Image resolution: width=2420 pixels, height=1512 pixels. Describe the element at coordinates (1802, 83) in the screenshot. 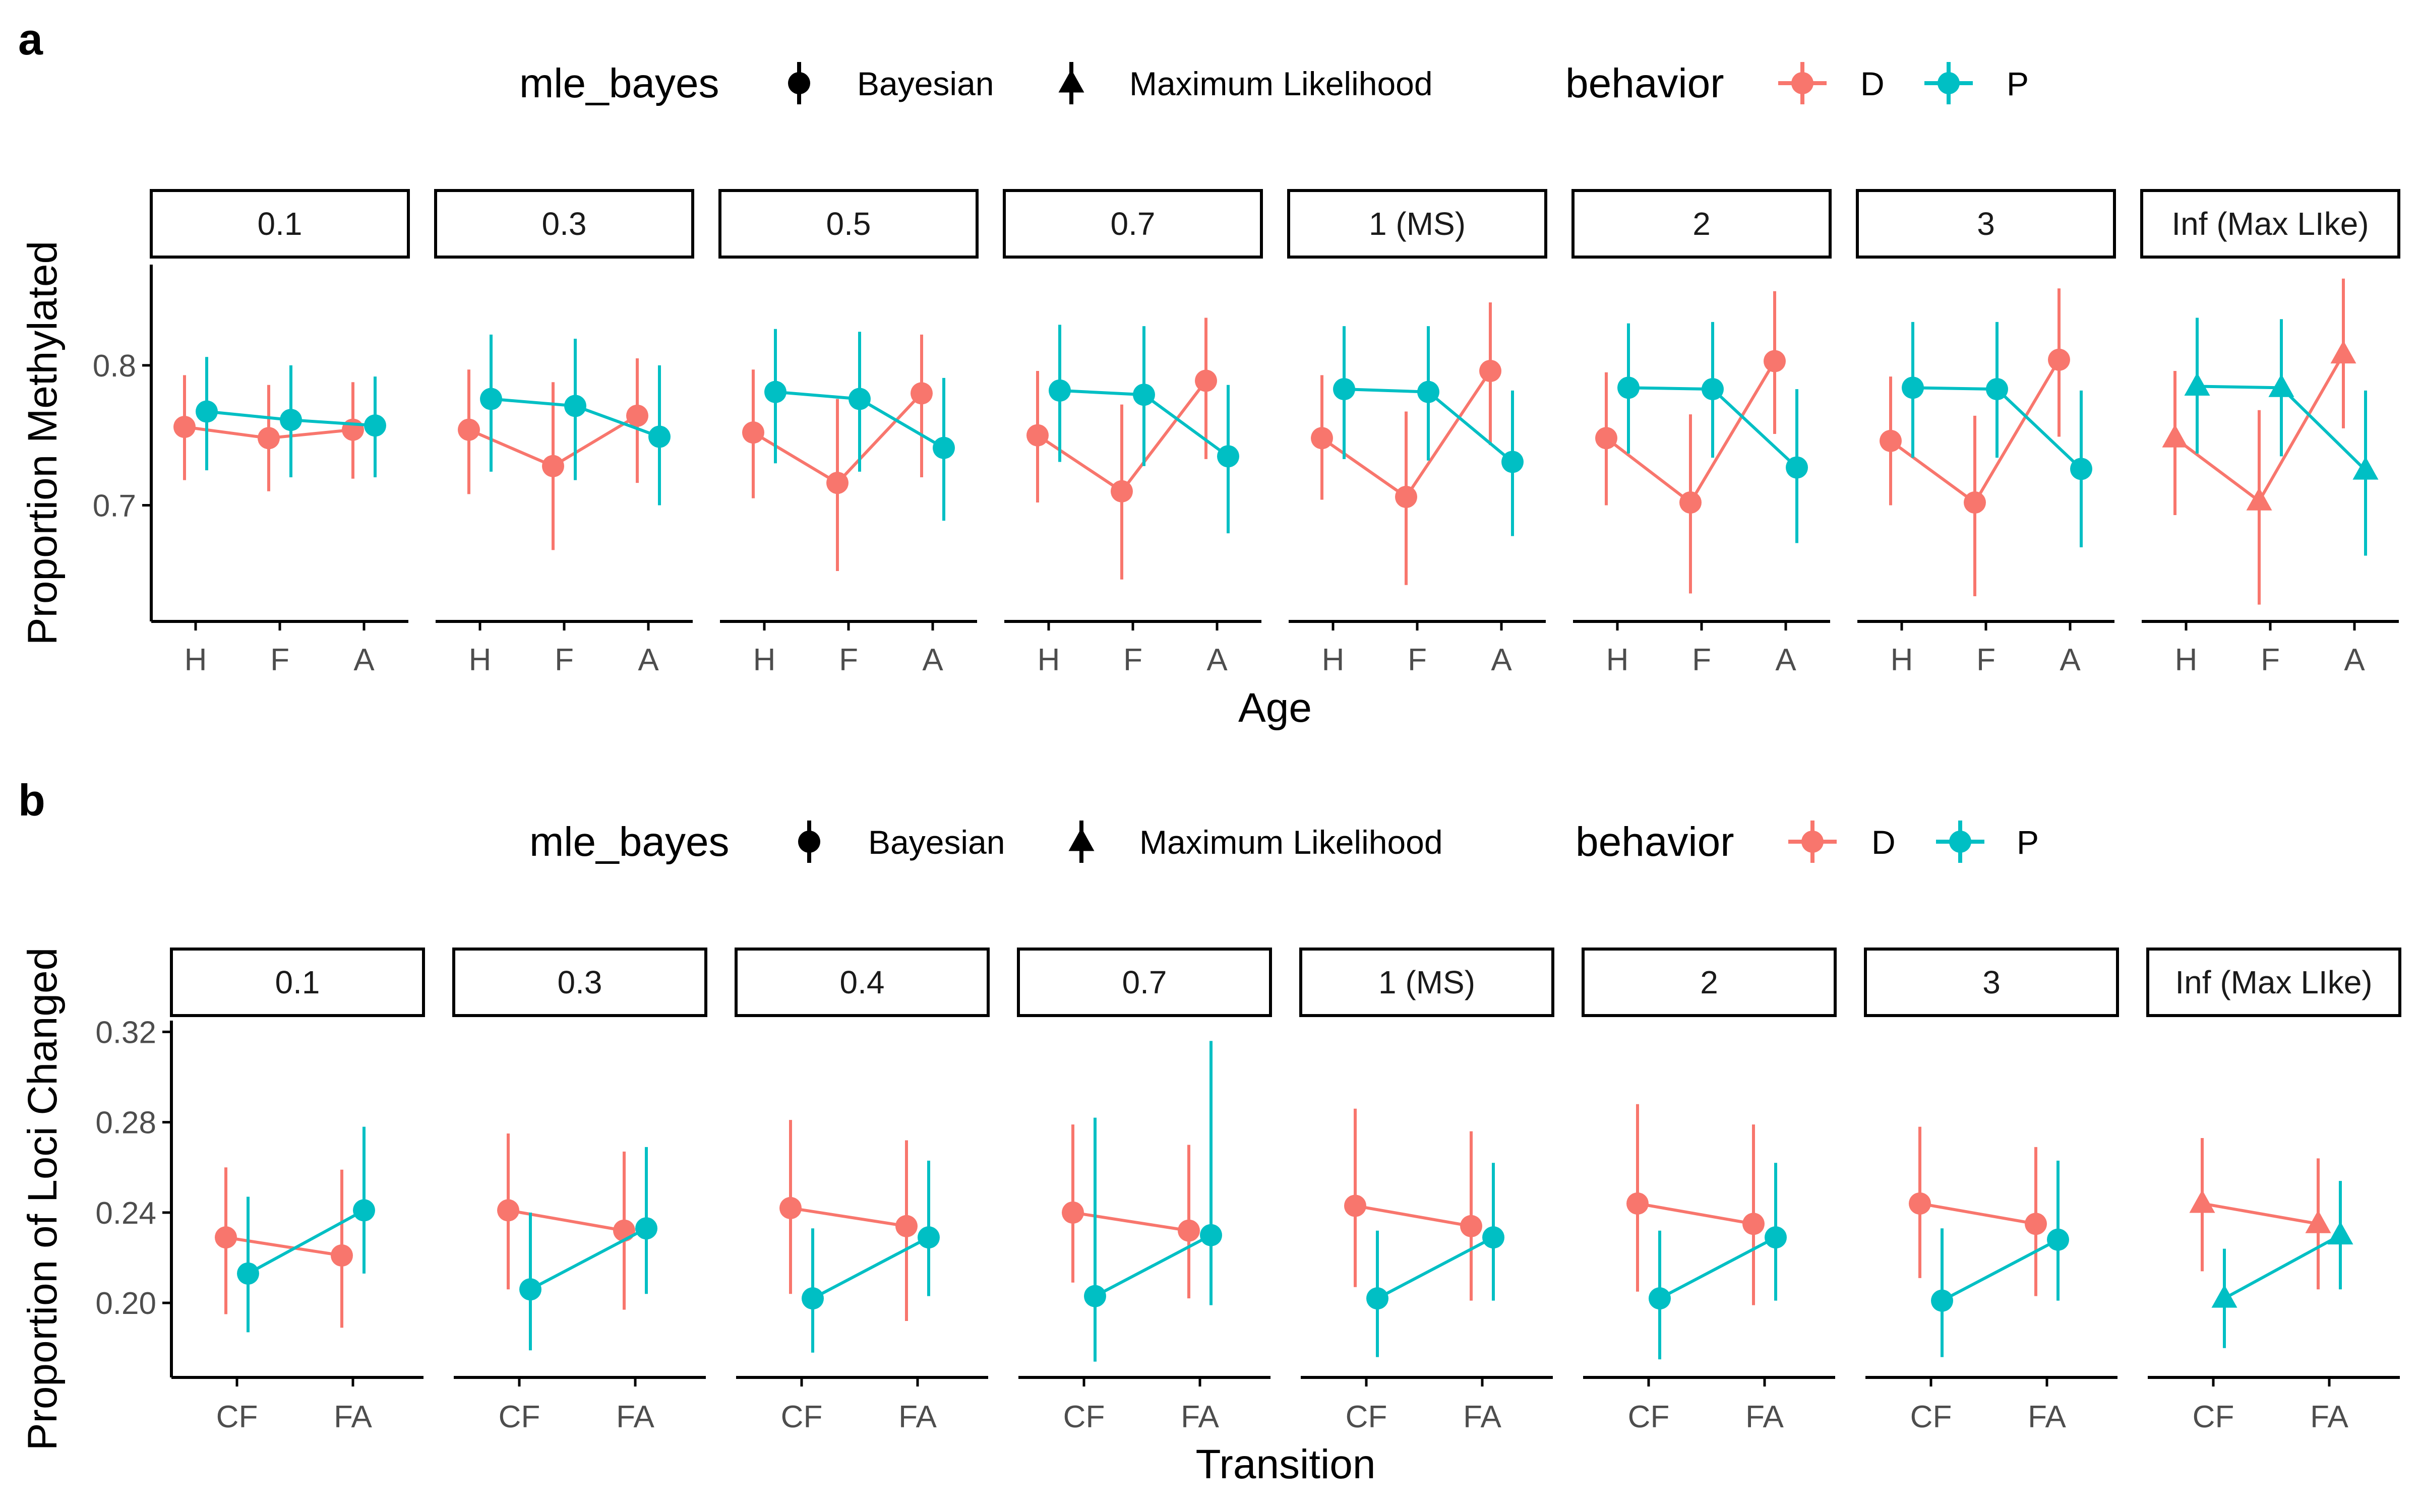

I see `legend-key-d-point` at that location.